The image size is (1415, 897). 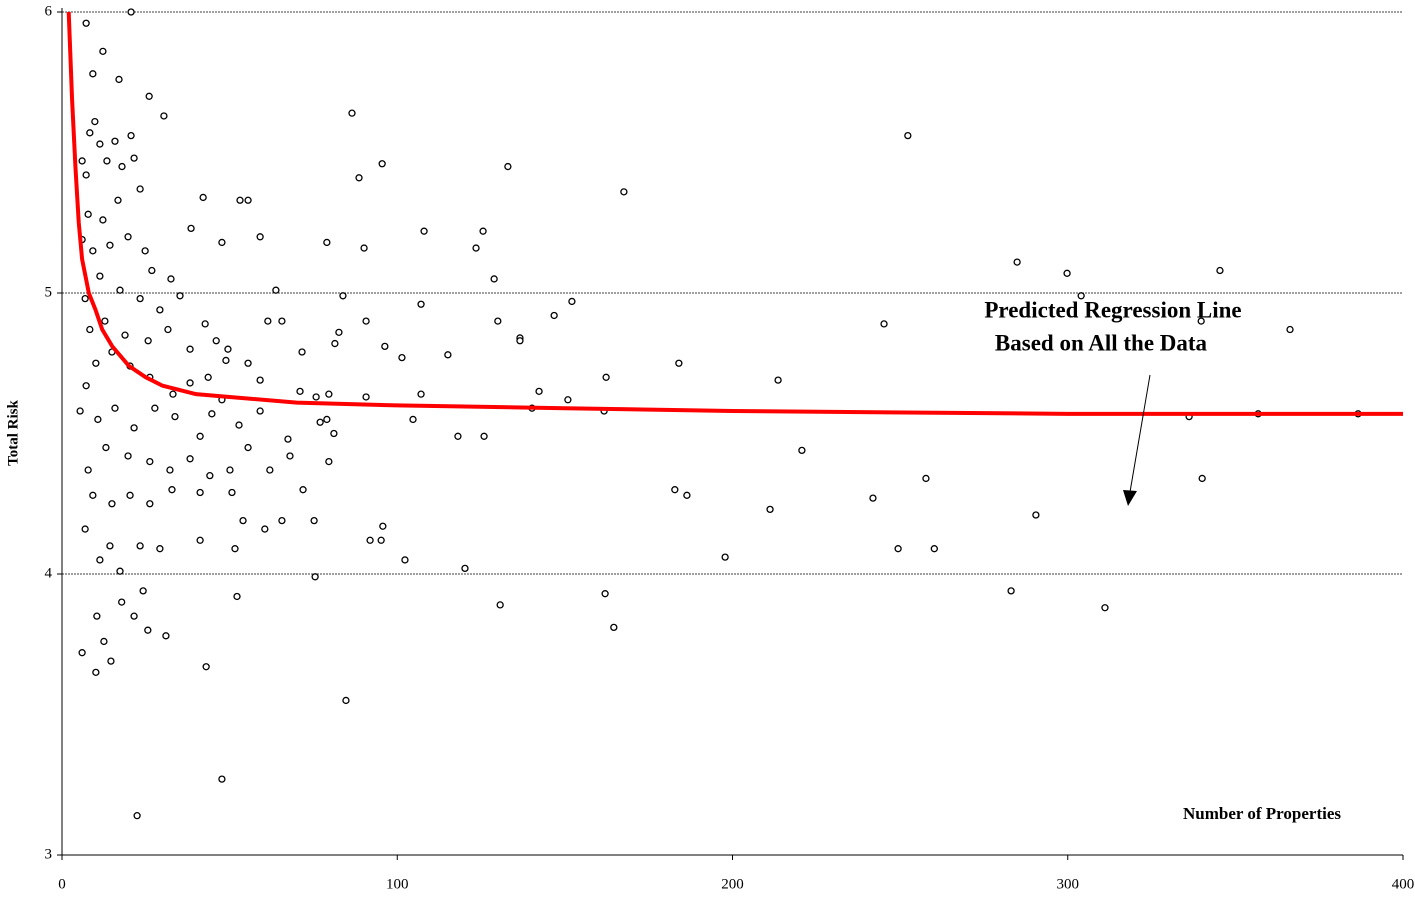 I want to click on y-axis-label: Total Risk, so click(x=13, y=432).